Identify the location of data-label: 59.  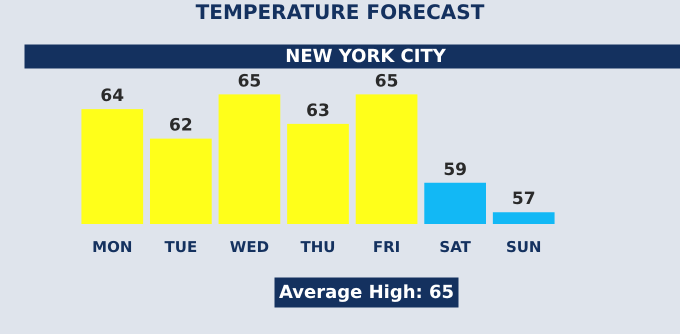
(455, 170).